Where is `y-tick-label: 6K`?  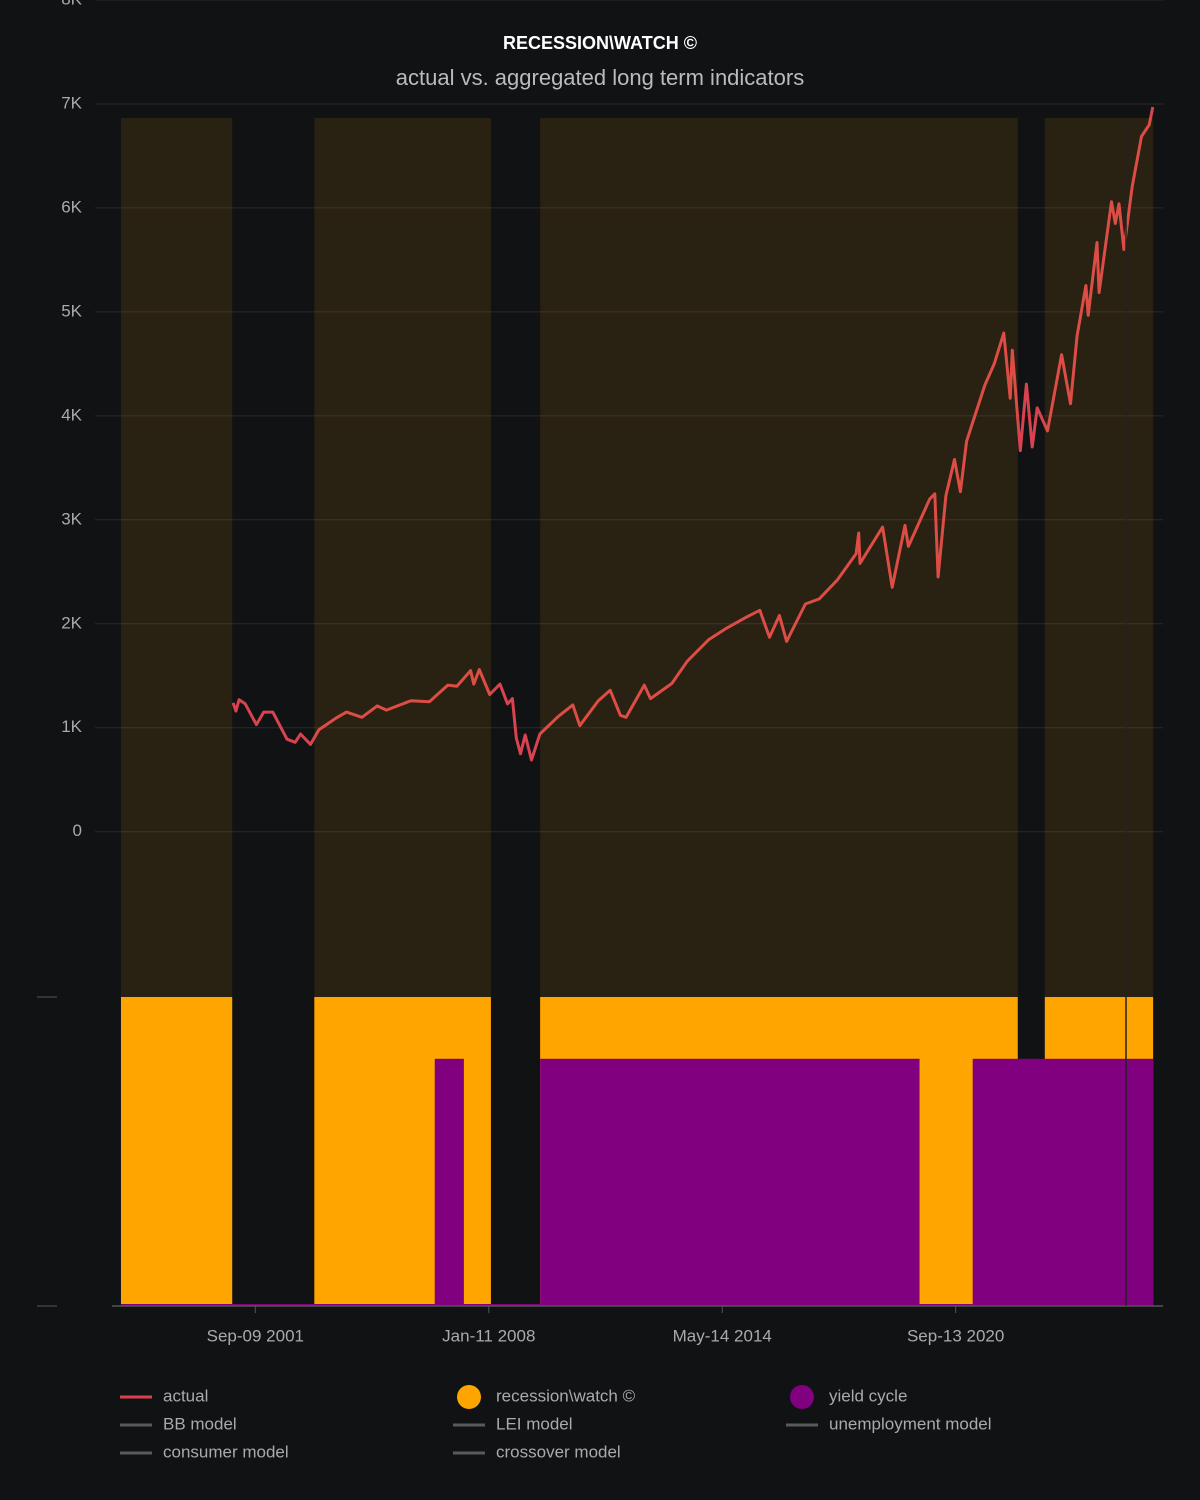 y-tick-label: 6K is located at coordinates (71, 206).